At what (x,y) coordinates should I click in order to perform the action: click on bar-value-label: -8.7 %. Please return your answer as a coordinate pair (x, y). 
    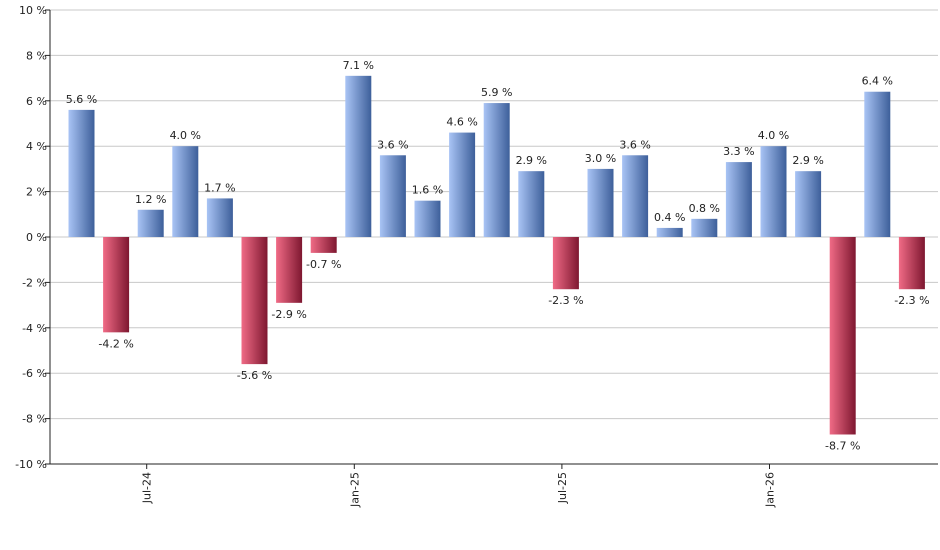
    Looking at the image, I should click on (842, 445).